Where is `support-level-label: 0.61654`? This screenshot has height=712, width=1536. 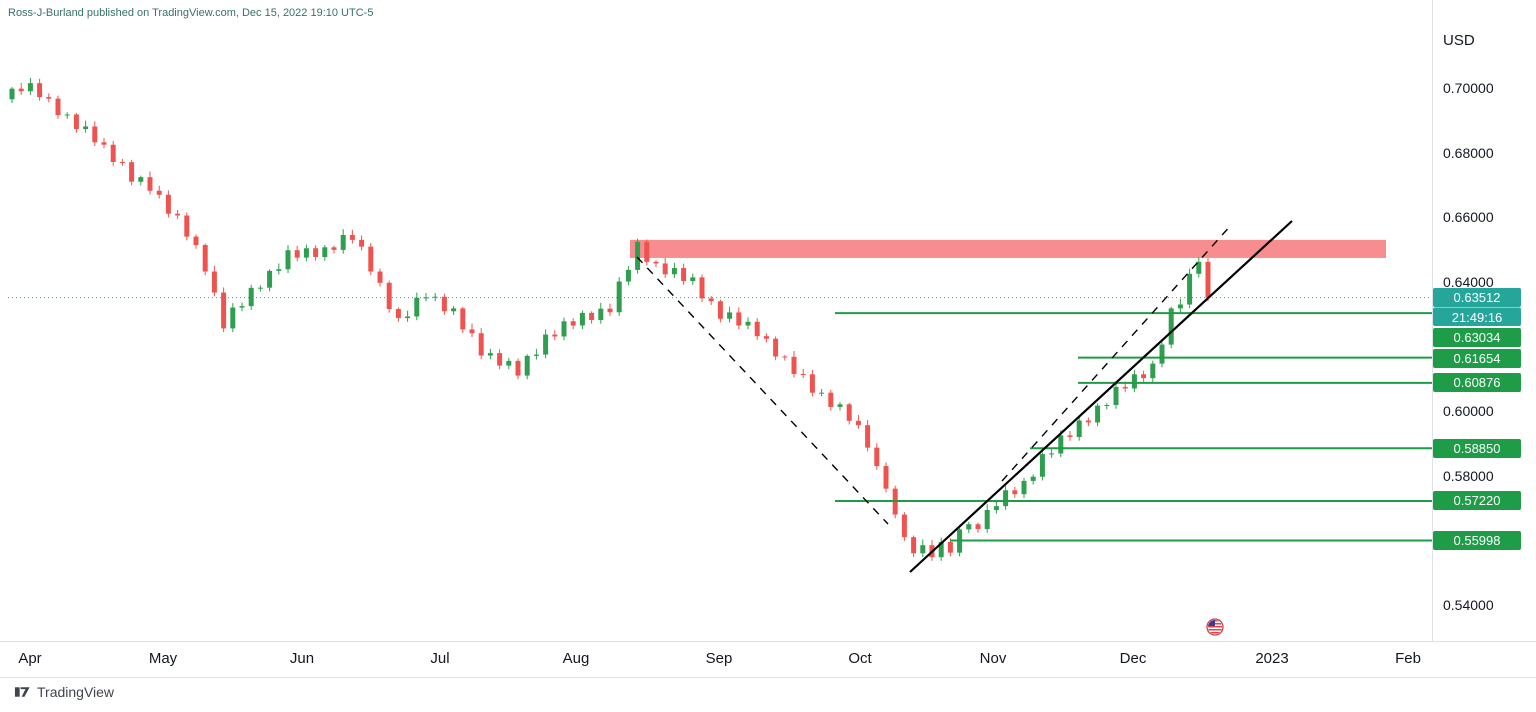
support-level-label: 0.61654 is located at coordinates (1477, 359).